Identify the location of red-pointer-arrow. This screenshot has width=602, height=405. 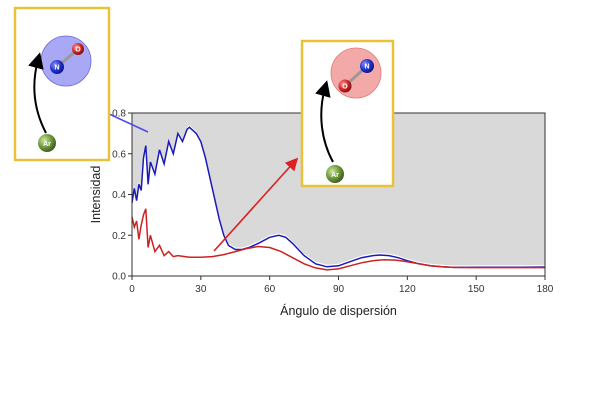
(256, 204).